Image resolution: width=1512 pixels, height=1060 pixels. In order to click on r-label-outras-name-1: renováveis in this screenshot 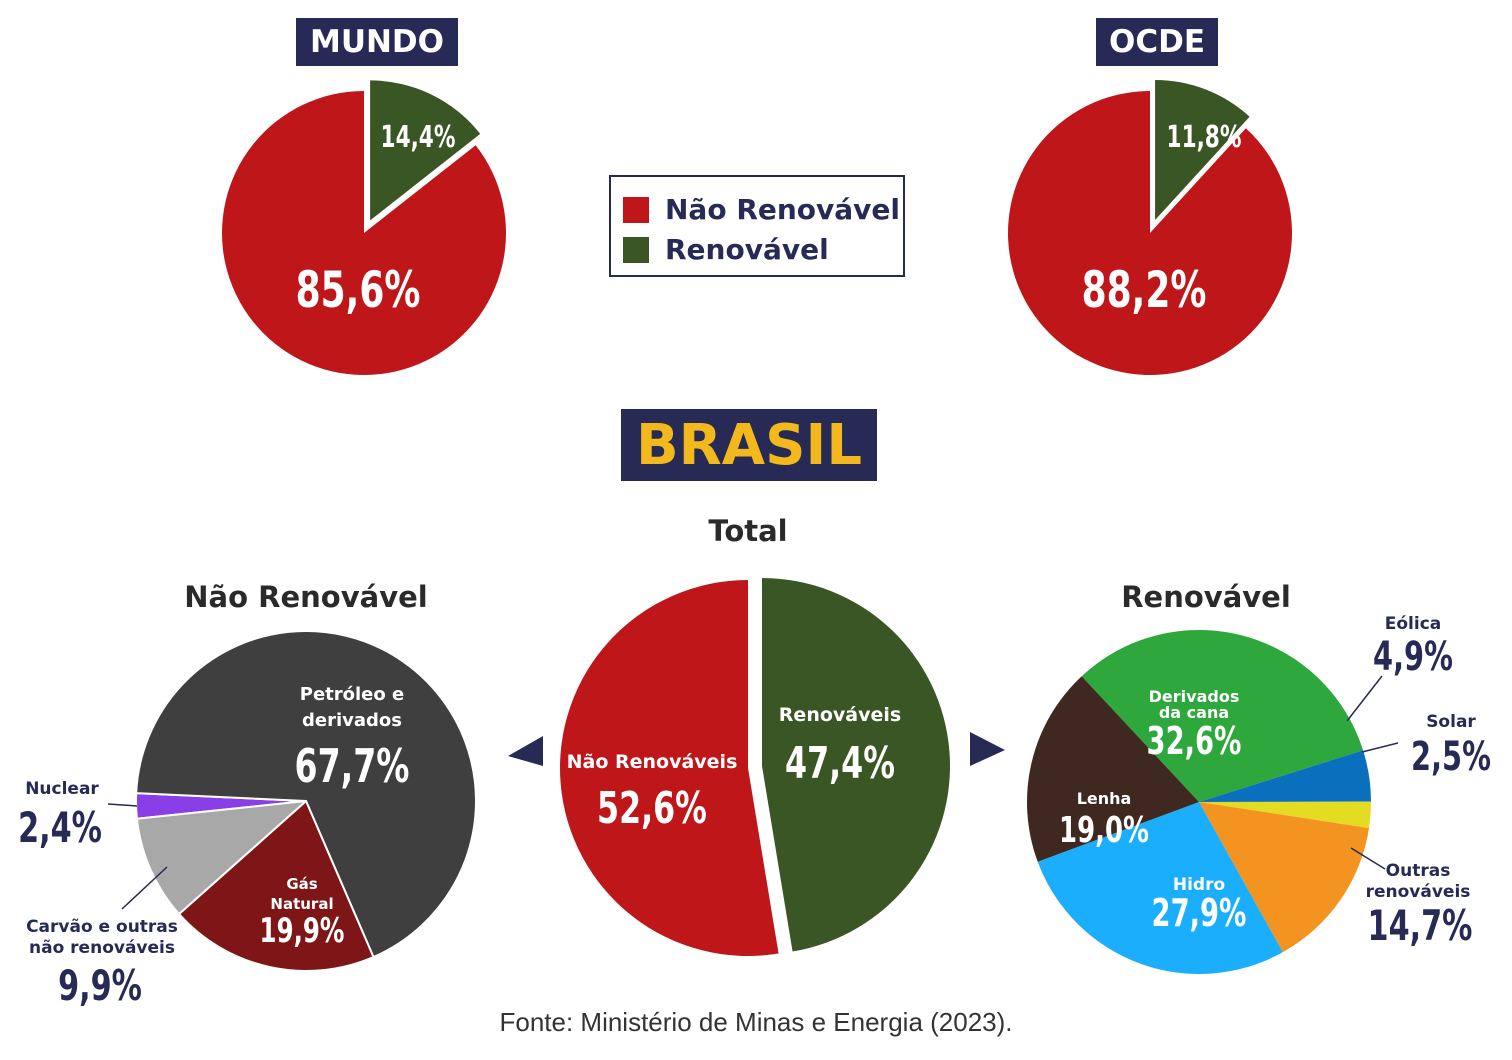, I will do `click(1418, 892)`.